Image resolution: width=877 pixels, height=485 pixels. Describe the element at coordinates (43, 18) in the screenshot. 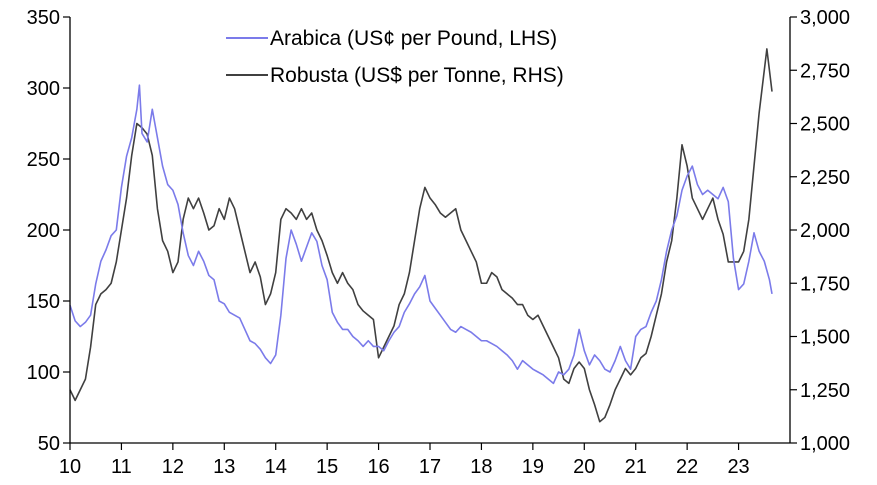

I see `y-left-tick-label: 350` at that location.